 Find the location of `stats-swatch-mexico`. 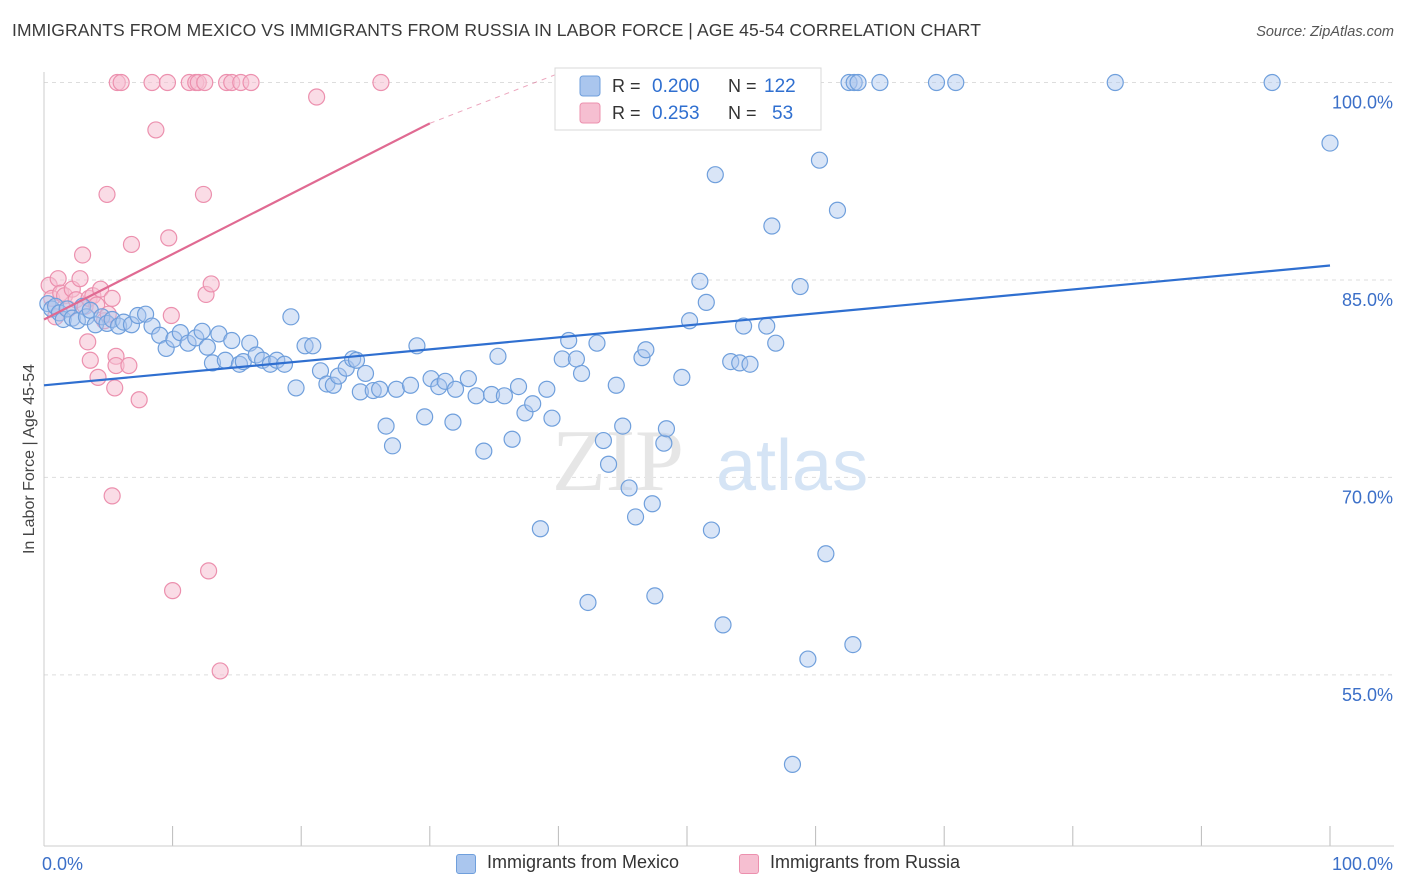

stats-swatch-mexico is located at coordinates (590, 86).